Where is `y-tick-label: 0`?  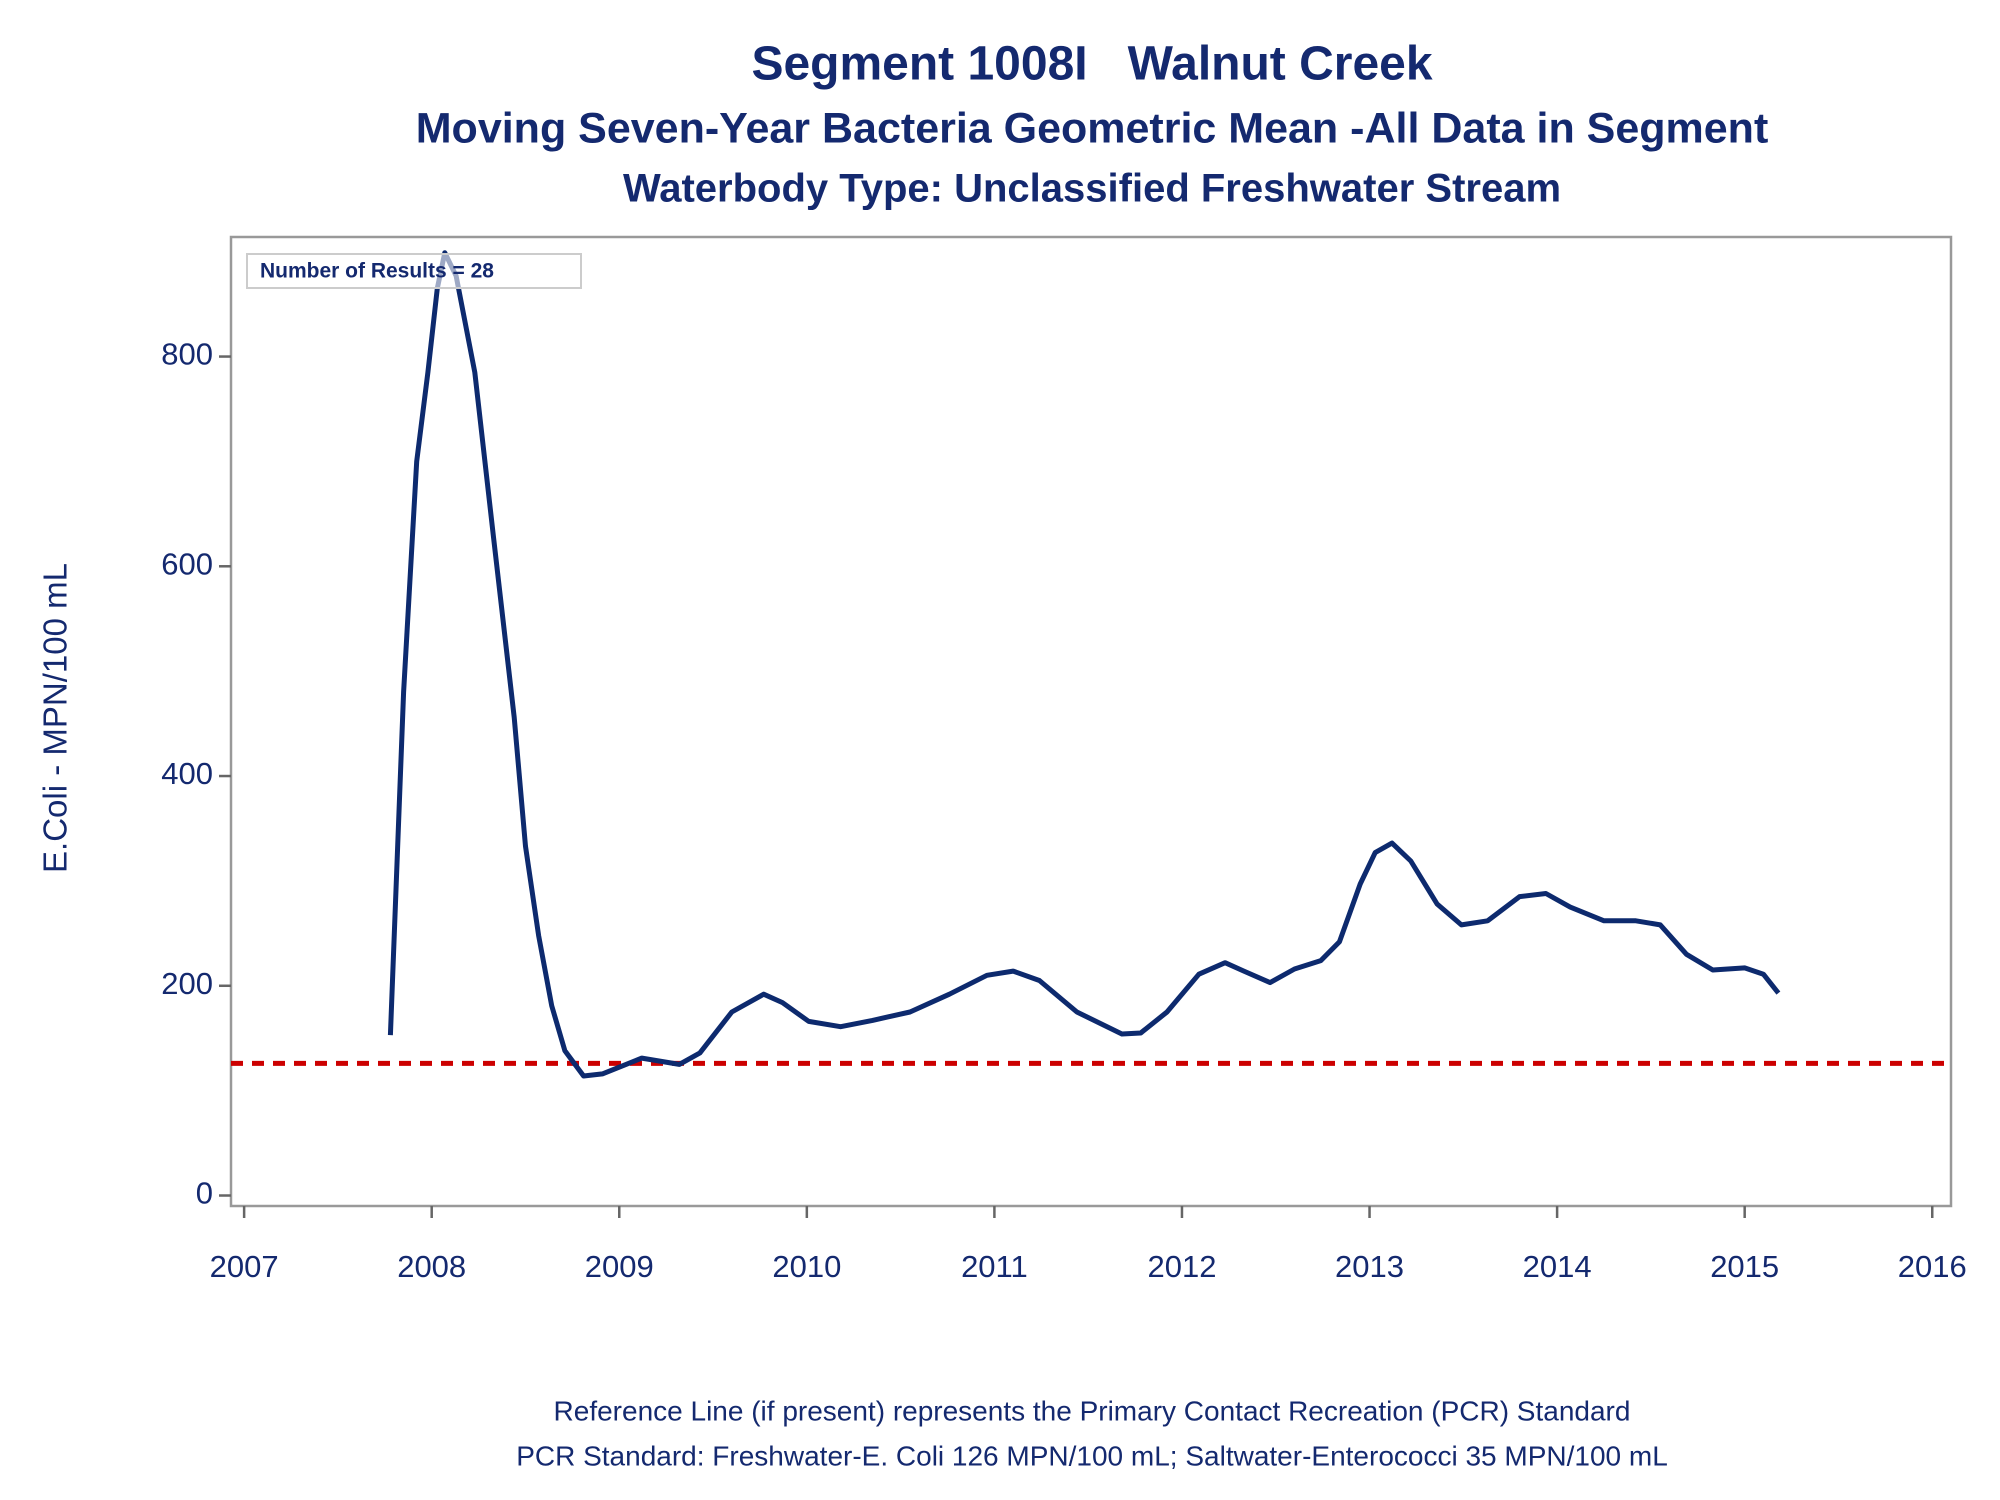
y-tick-label: 0 is located at coordinates (204, 1193).